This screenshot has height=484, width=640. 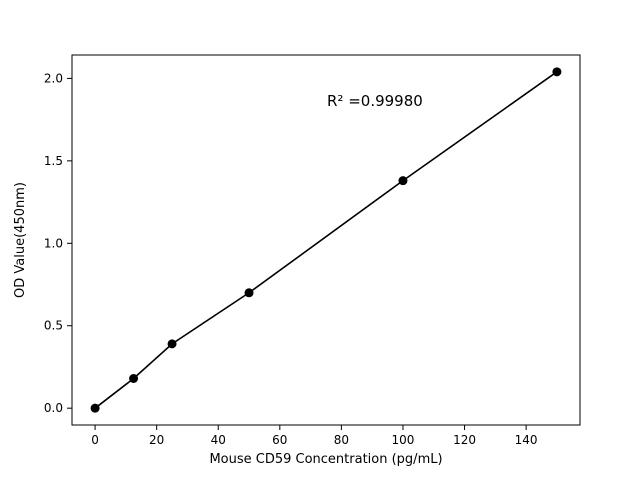 I want to click on x-axis-label: Mouse CD59 Concentration (pg/mL), so click(x=325, y=459).